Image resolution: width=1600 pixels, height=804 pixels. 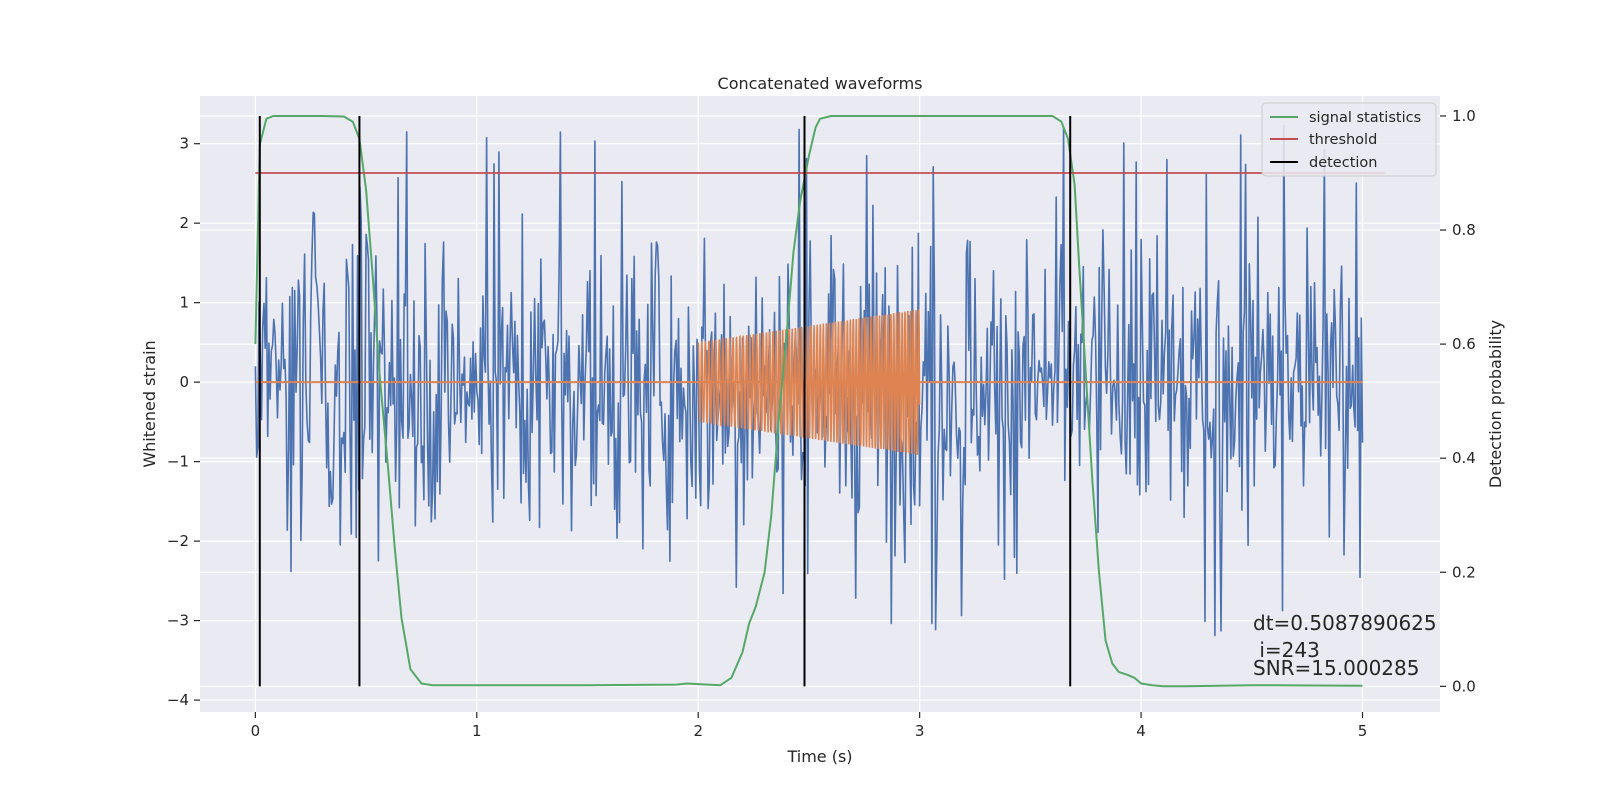 What do you see at coordinates (1464, 686) in the screenshot?
I see `y2-tick-label: 0.0` at bounding box center [1464, 686].